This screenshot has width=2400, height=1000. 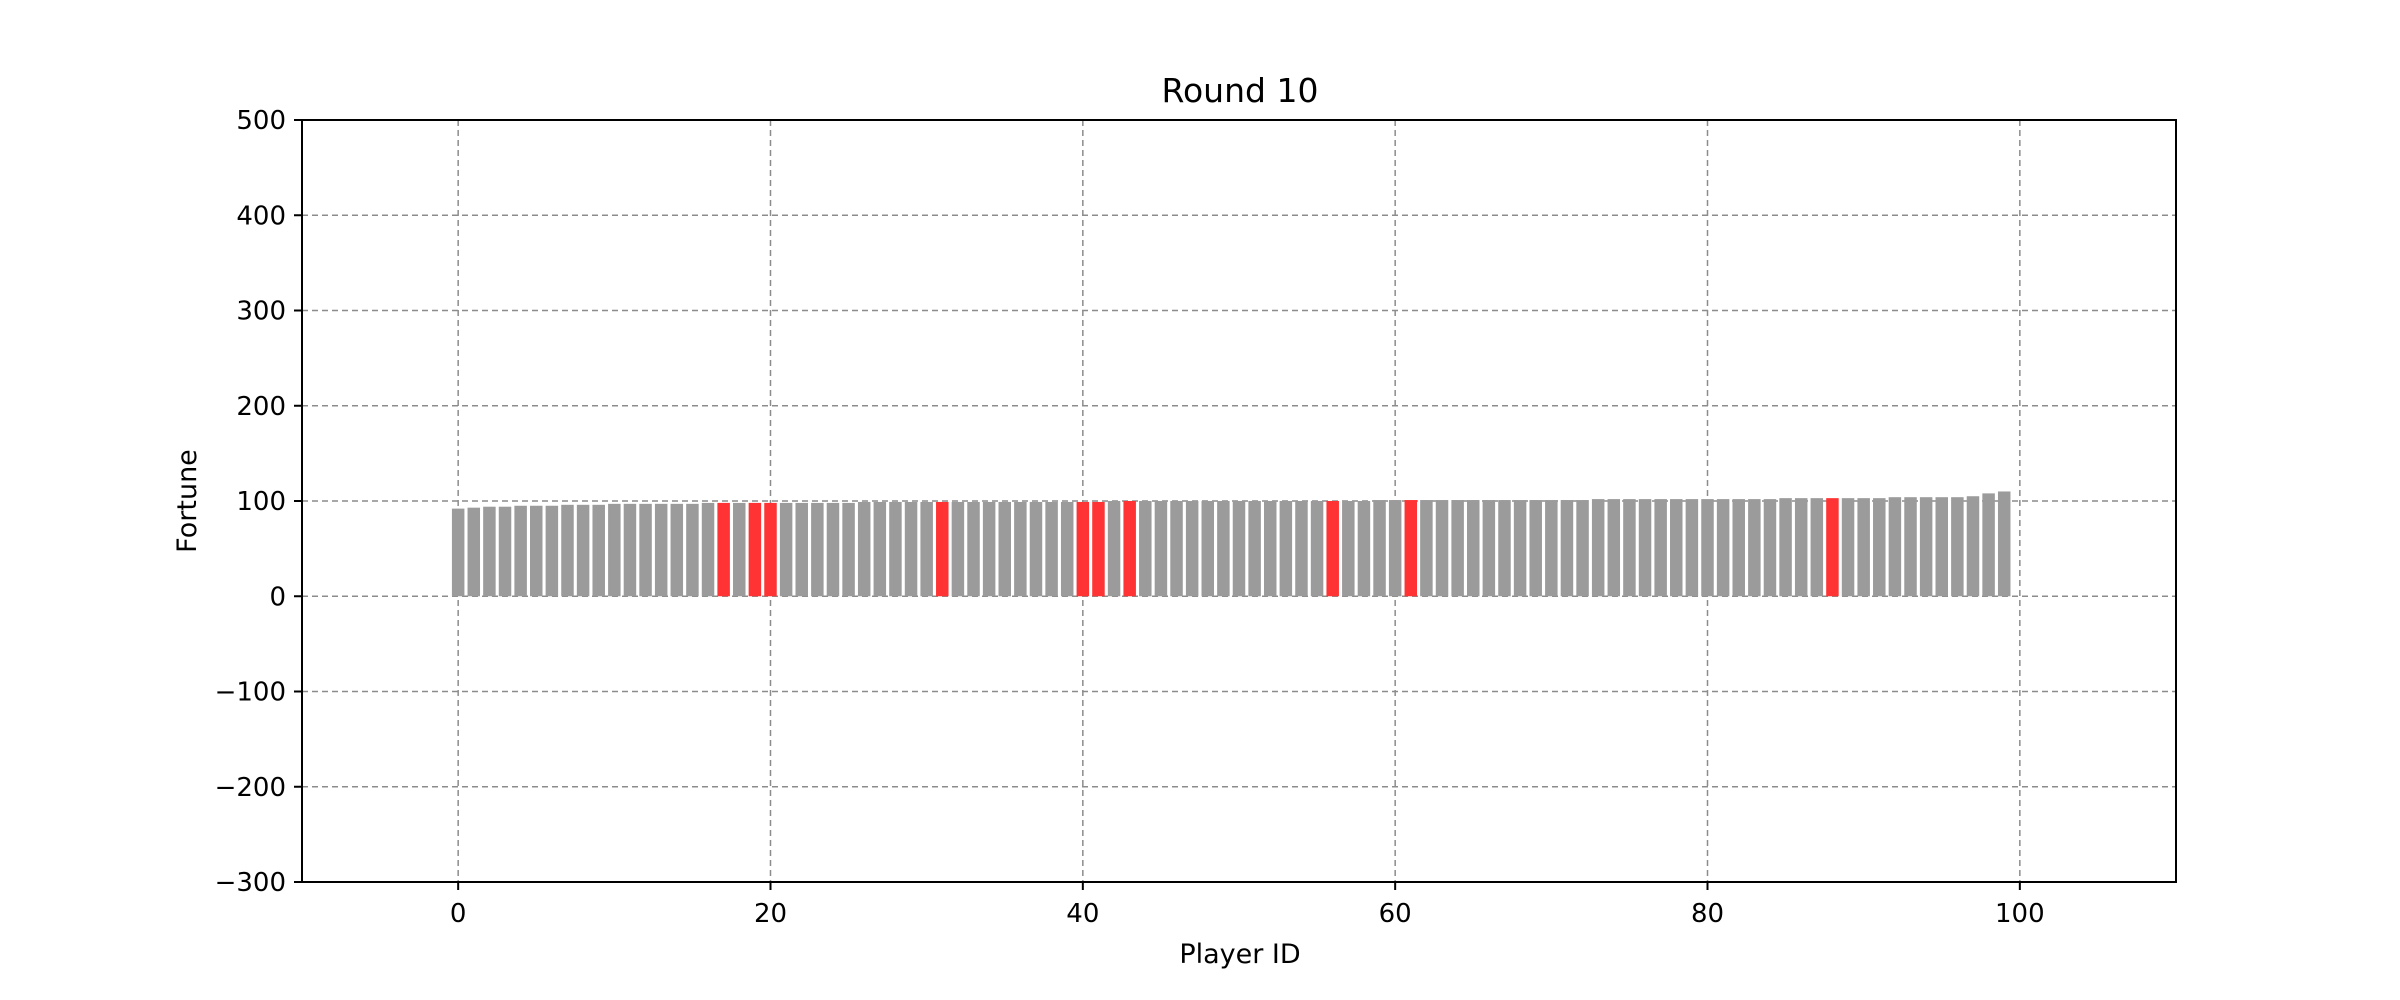 I want to click on bars, so click(x=1231, y=544).